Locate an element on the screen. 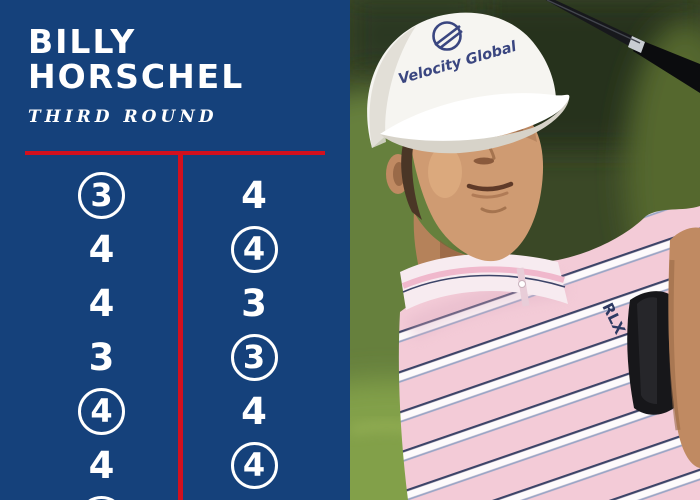  golfer-ear is located at coordinates (404, 180).